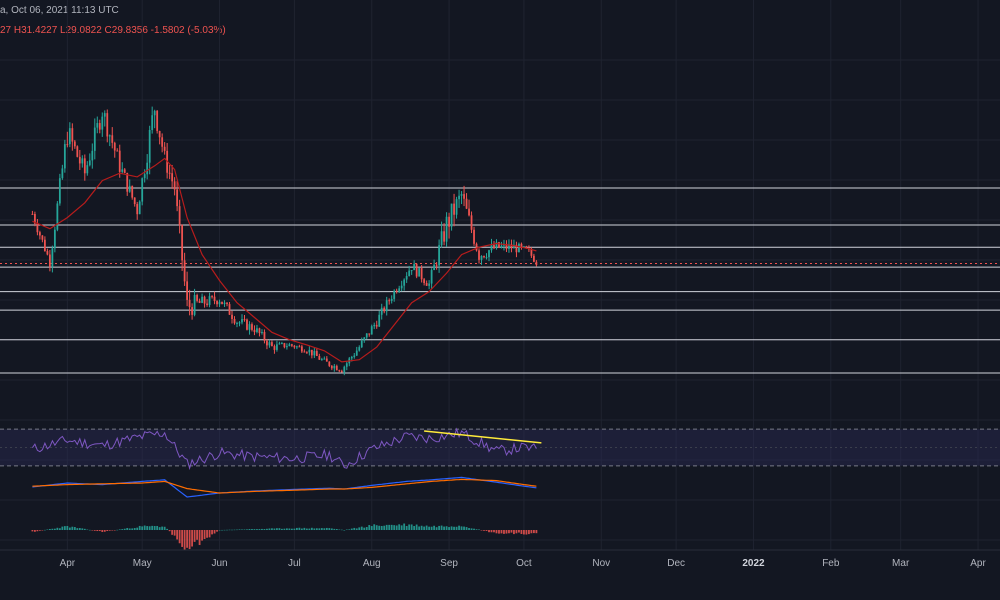 This screenshot has width=1000, height=600. I want to click on time-axis-label: Dec, so click(676, 563).